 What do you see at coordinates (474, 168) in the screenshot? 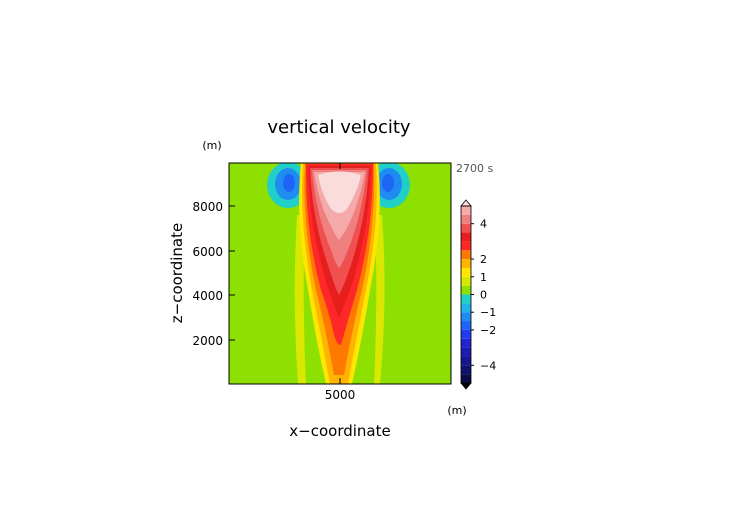
I see `time-label: 2700 s` at bounding box center [474, 168].